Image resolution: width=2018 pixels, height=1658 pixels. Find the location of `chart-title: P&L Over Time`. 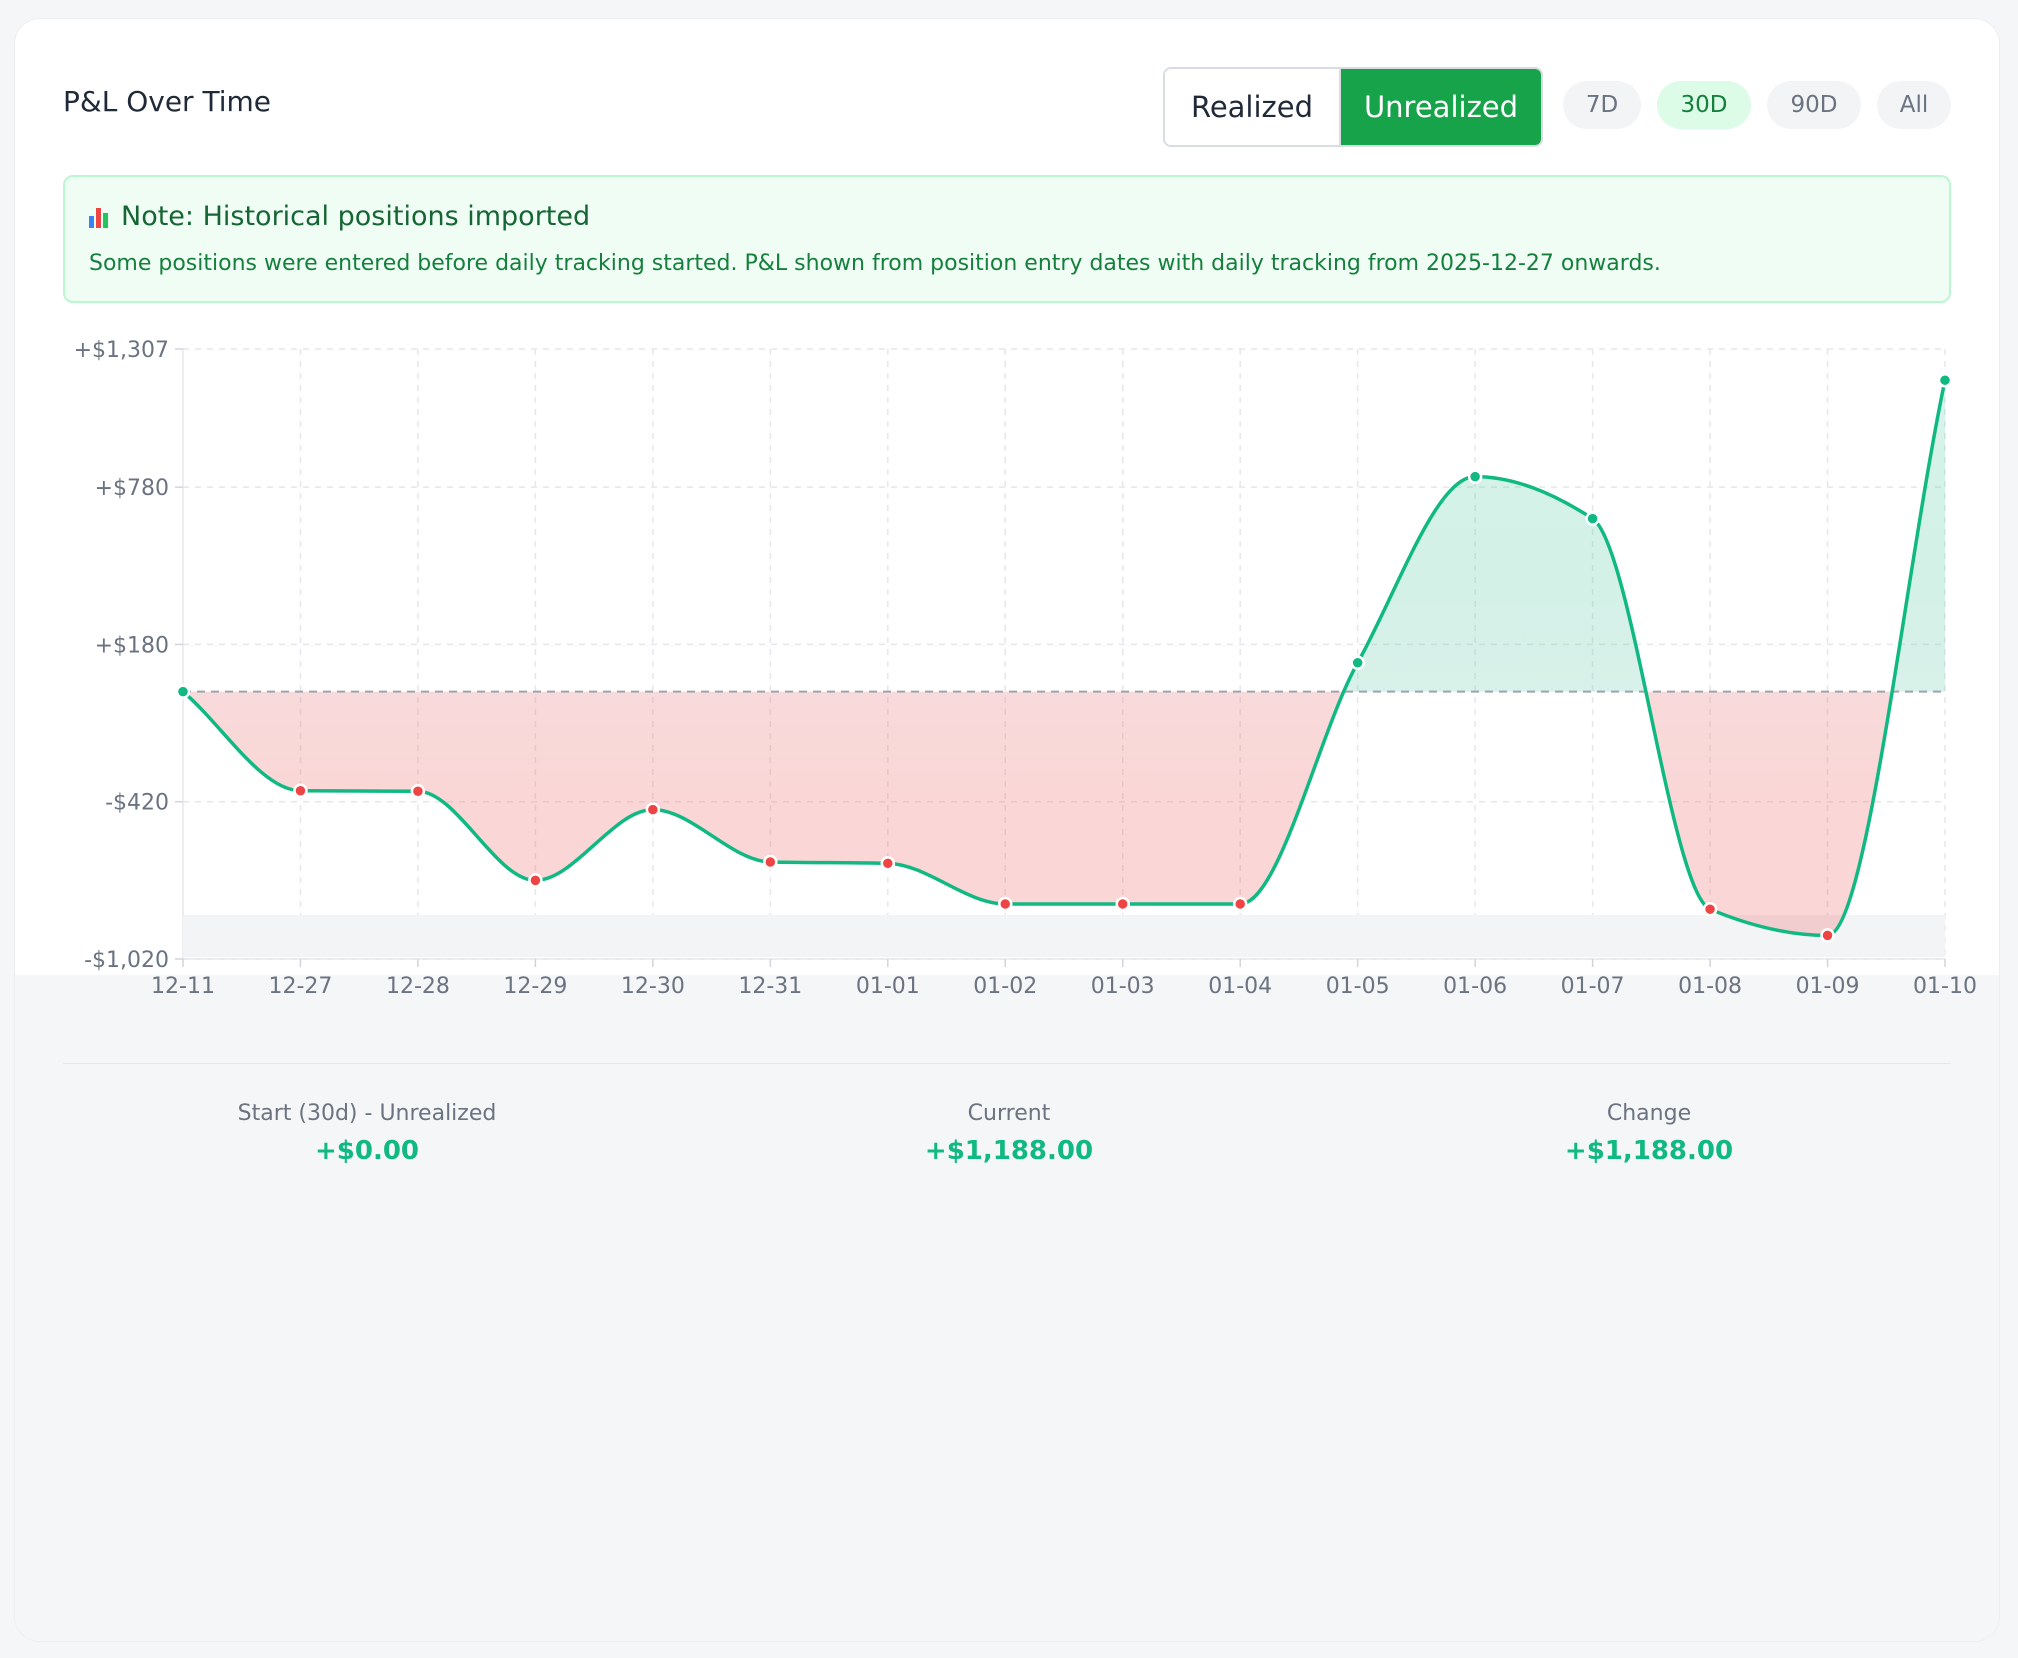

chart-title: P&L Over Time is located at coordinates (167, 101).